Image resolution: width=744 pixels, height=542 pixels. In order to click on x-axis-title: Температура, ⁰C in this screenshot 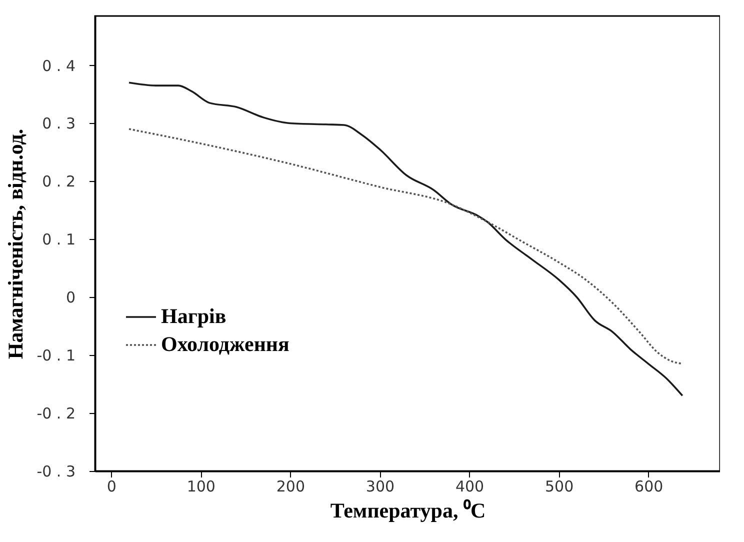, I will do `click(408, 510)`.